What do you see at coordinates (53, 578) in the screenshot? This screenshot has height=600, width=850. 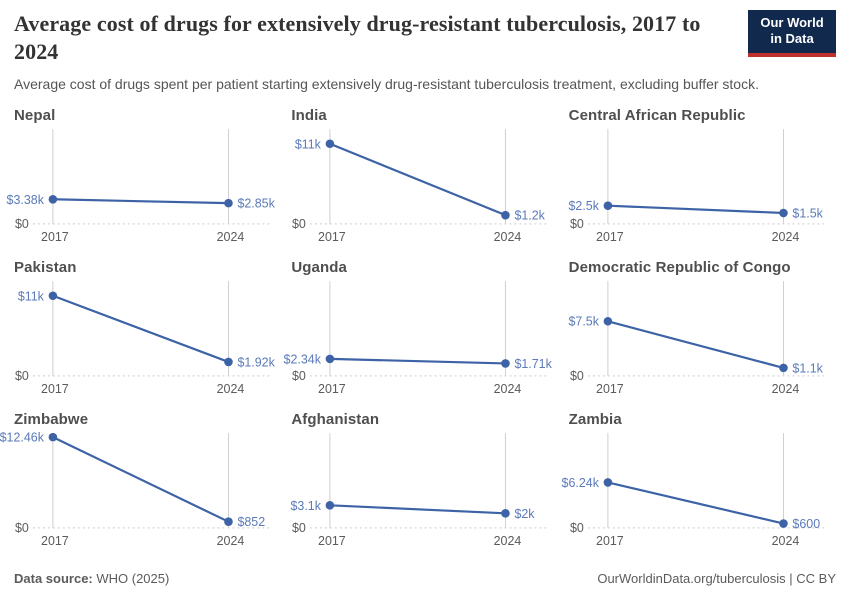 I see `data-source-label: Data source:` at bounding box center [53, 578].